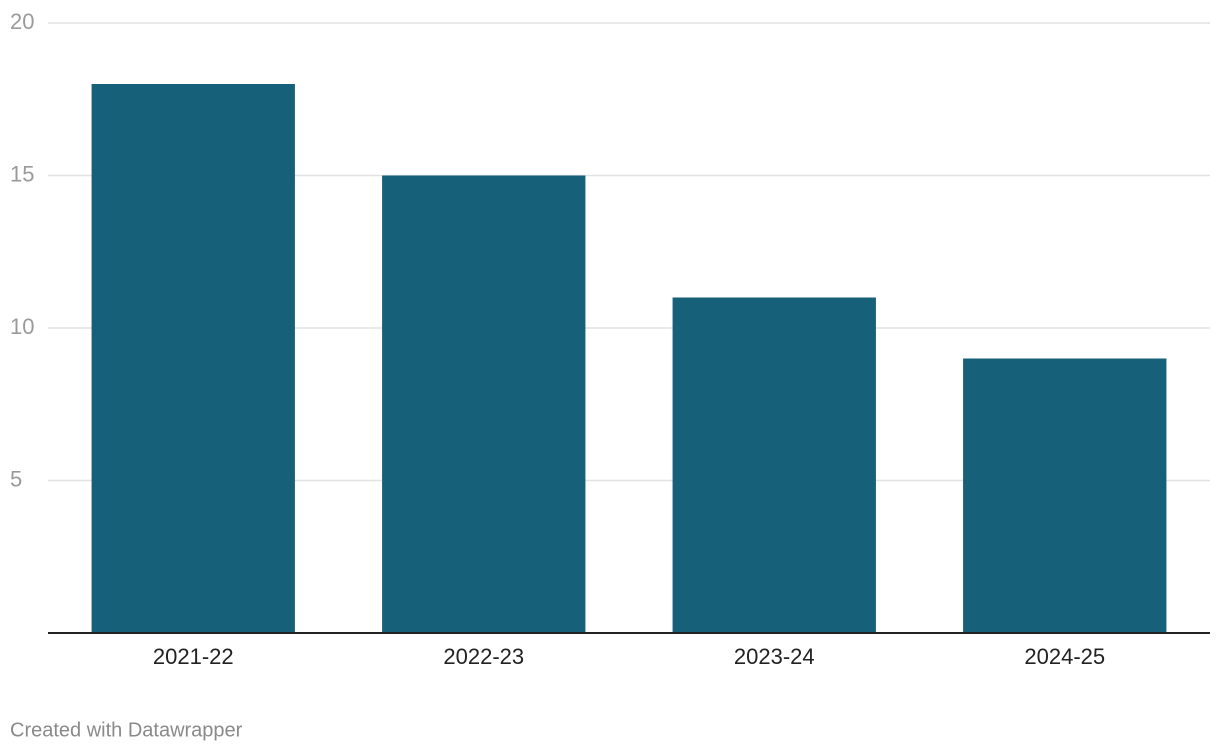  Describe the element at coordinates (483, 656) in the screenshot. I see `x-tick-label: 2022-23` at that location.